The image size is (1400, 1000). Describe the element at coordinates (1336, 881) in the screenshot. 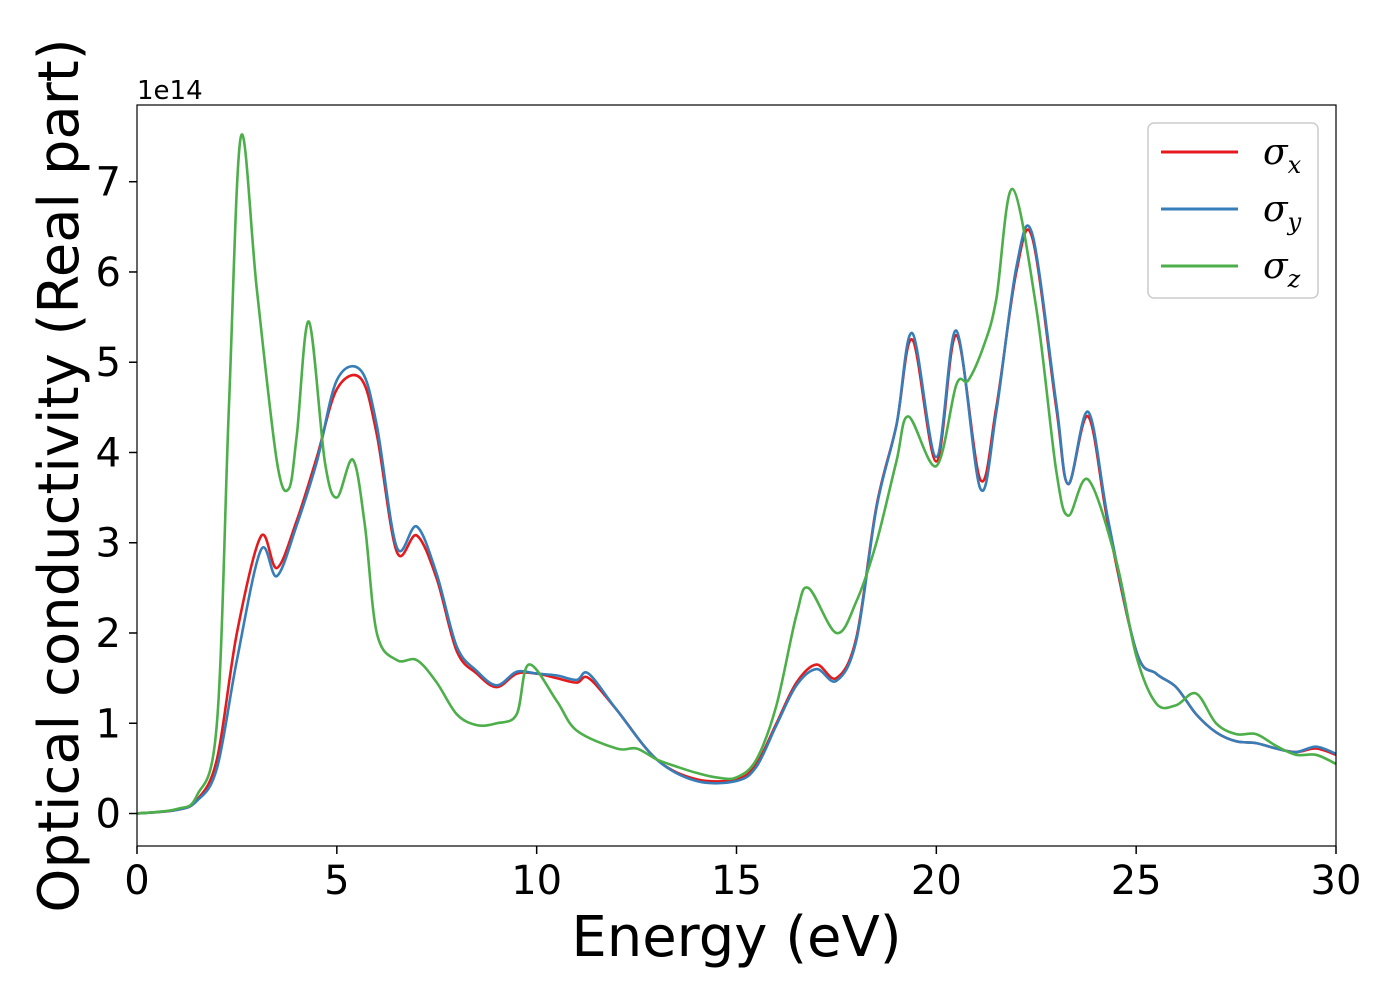

I see `x-tick-label: 30` at that location.